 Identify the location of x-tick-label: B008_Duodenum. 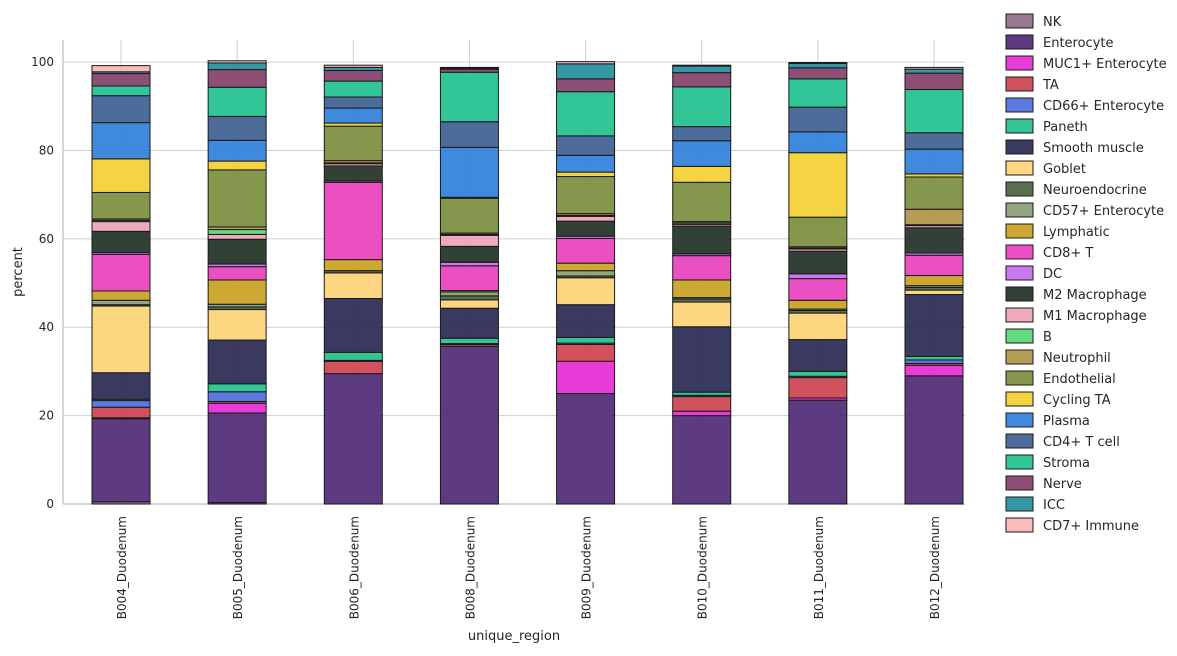
(470, 567).